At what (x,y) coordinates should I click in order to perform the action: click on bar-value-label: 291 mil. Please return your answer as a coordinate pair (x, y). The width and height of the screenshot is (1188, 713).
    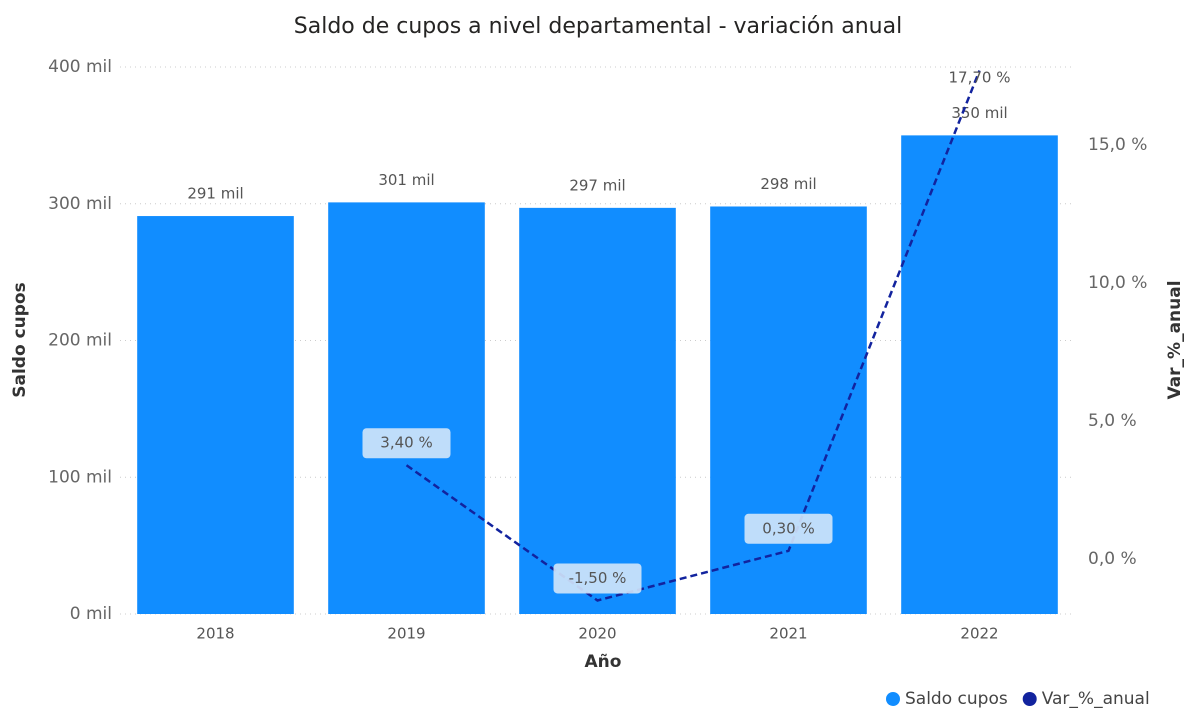
    Looking at the image, I should click on (215, 194).